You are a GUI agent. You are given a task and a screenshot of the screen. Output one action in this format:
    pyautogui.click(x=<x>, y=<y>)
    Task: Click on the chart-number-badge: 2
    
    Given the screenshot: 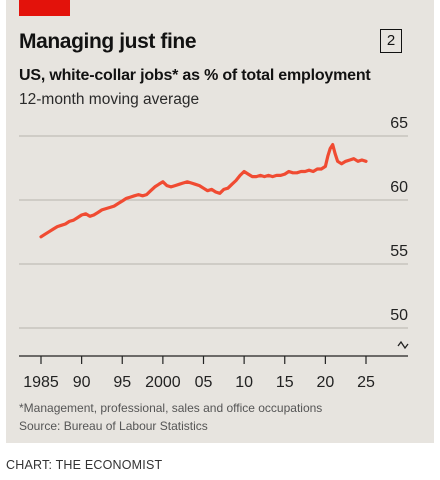 What is the action you would take?
    pyautogui.click(x=391, y=41)
    